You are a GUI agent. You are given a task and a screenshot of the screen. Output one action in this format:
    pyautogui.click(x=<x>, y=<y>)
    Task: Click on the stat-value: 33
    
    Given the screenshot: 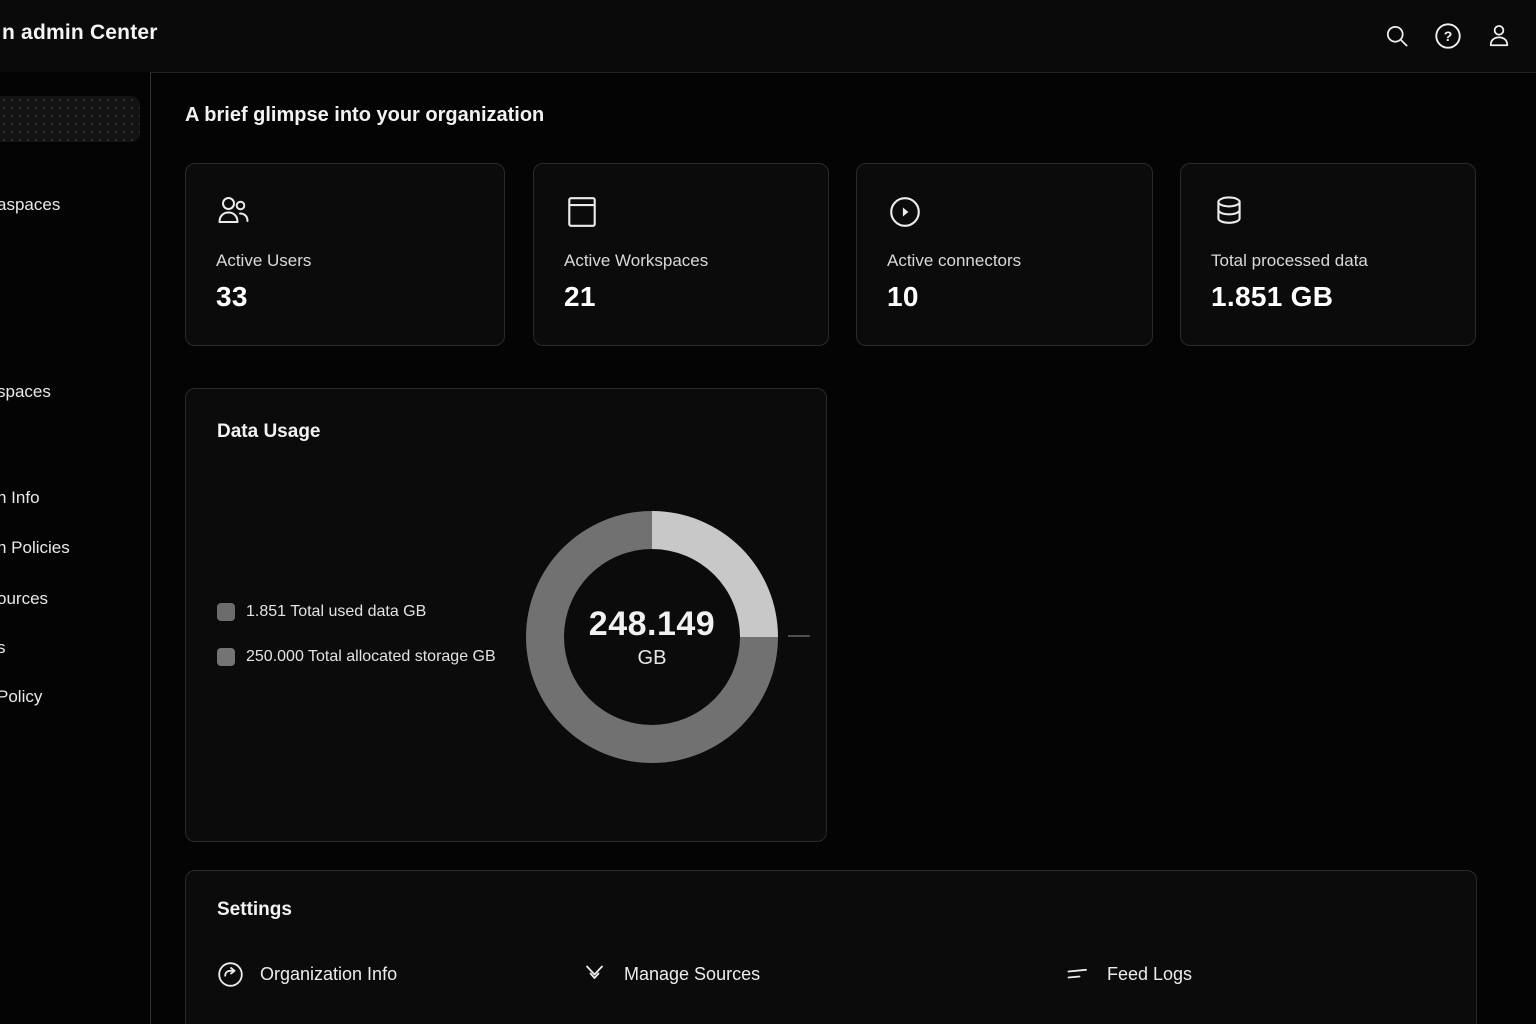 What is the action you would take?
    pyautogui.click(x=232, y=296)
    